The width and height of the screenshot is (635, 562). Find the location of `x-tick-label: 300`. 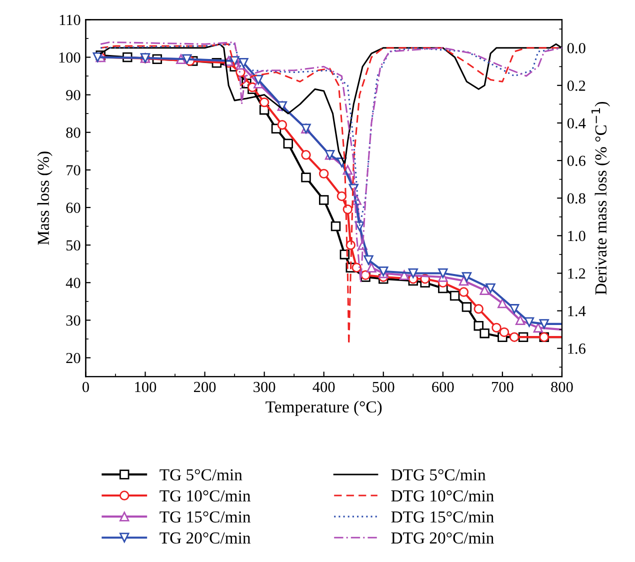

x-tick-label: 300 is located at coordinates (265, 387).